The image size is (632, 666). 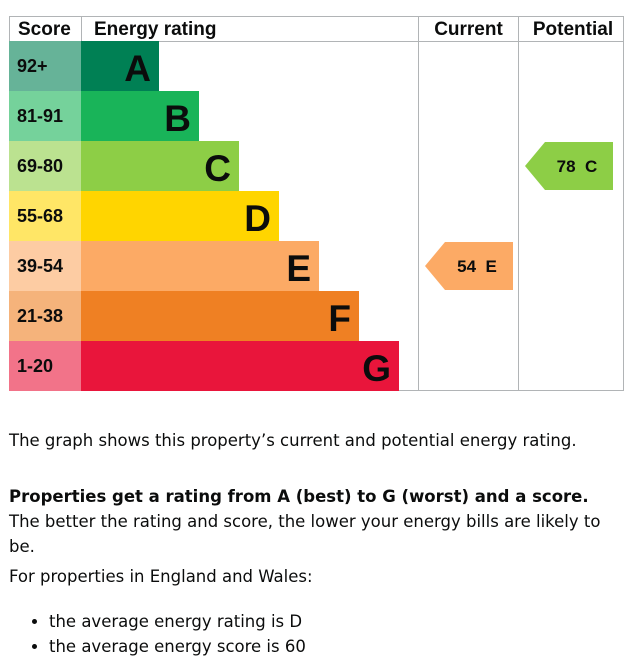 What do you see at coordinates (573, 29) in the screenshot?
I see `header-potential: Potential` at bounding box center [573, 29].